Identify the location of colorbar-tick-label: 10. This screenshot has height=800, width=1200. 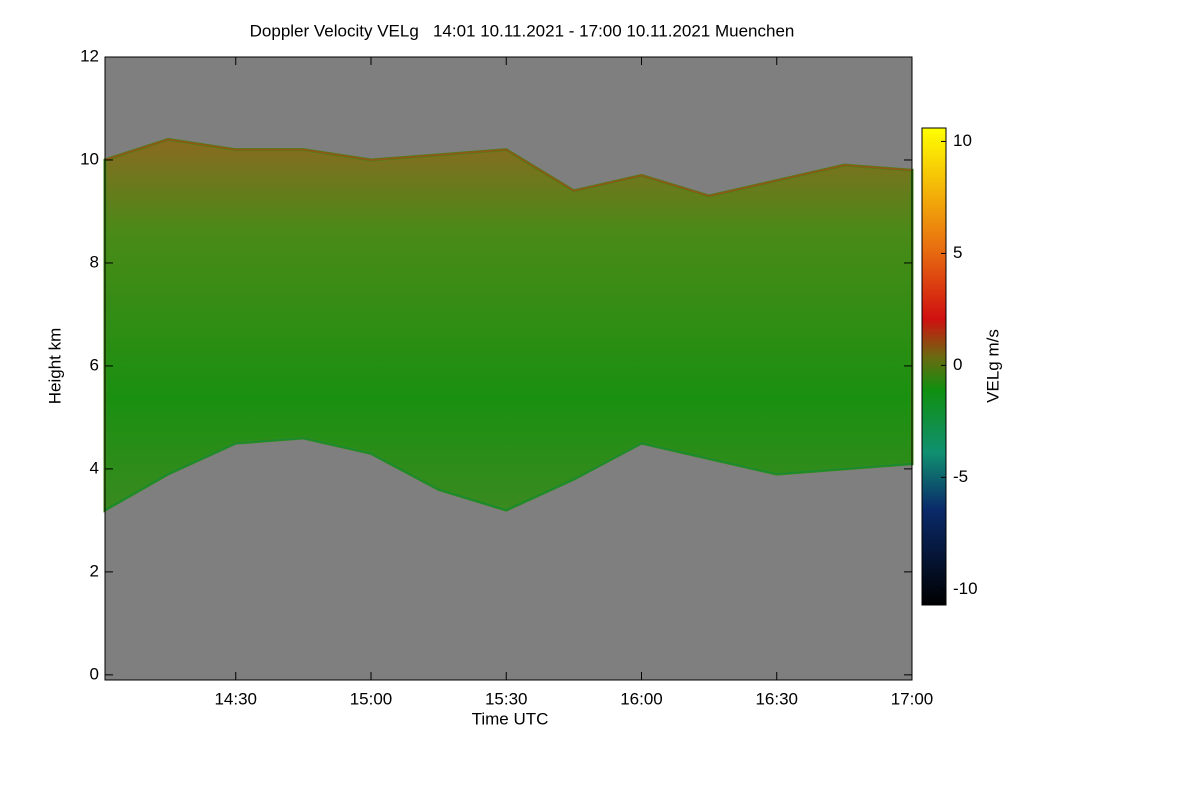
(962, 140).